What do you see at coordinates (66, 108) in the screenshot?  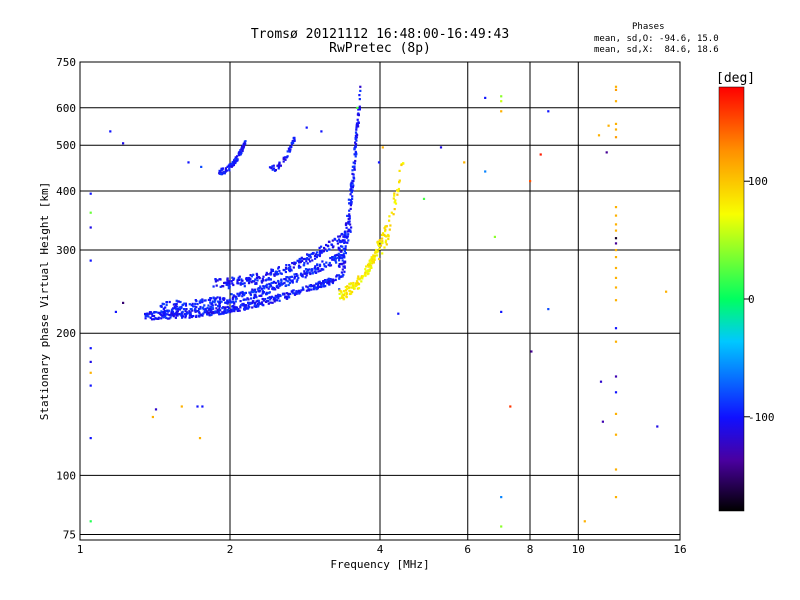 I see `y-tick-label: 600` at bounding box center [66, 108].